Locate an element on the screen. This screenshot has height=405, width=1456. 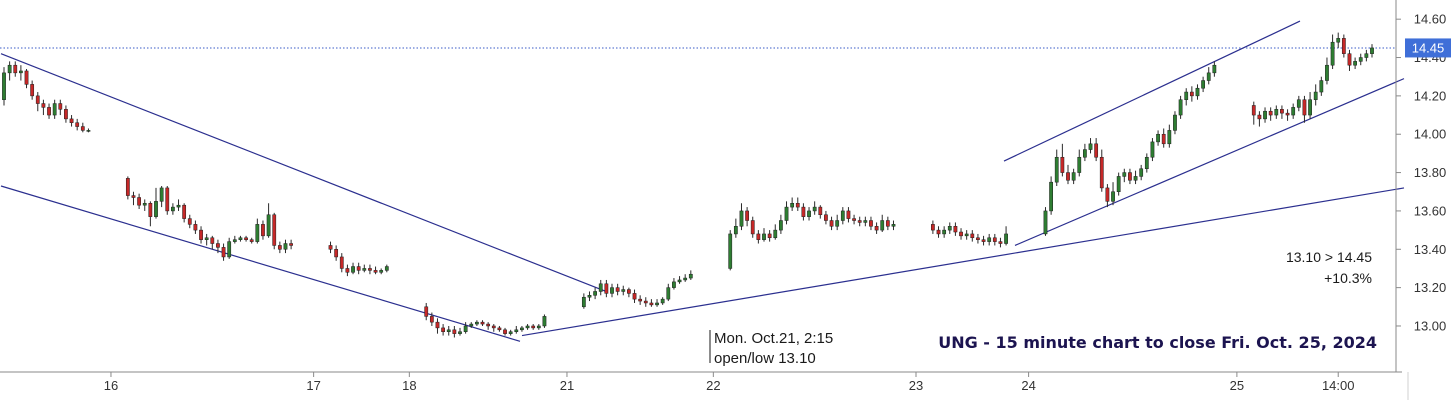
change-line2: +10.3% is located at coordinates (1348, 278).